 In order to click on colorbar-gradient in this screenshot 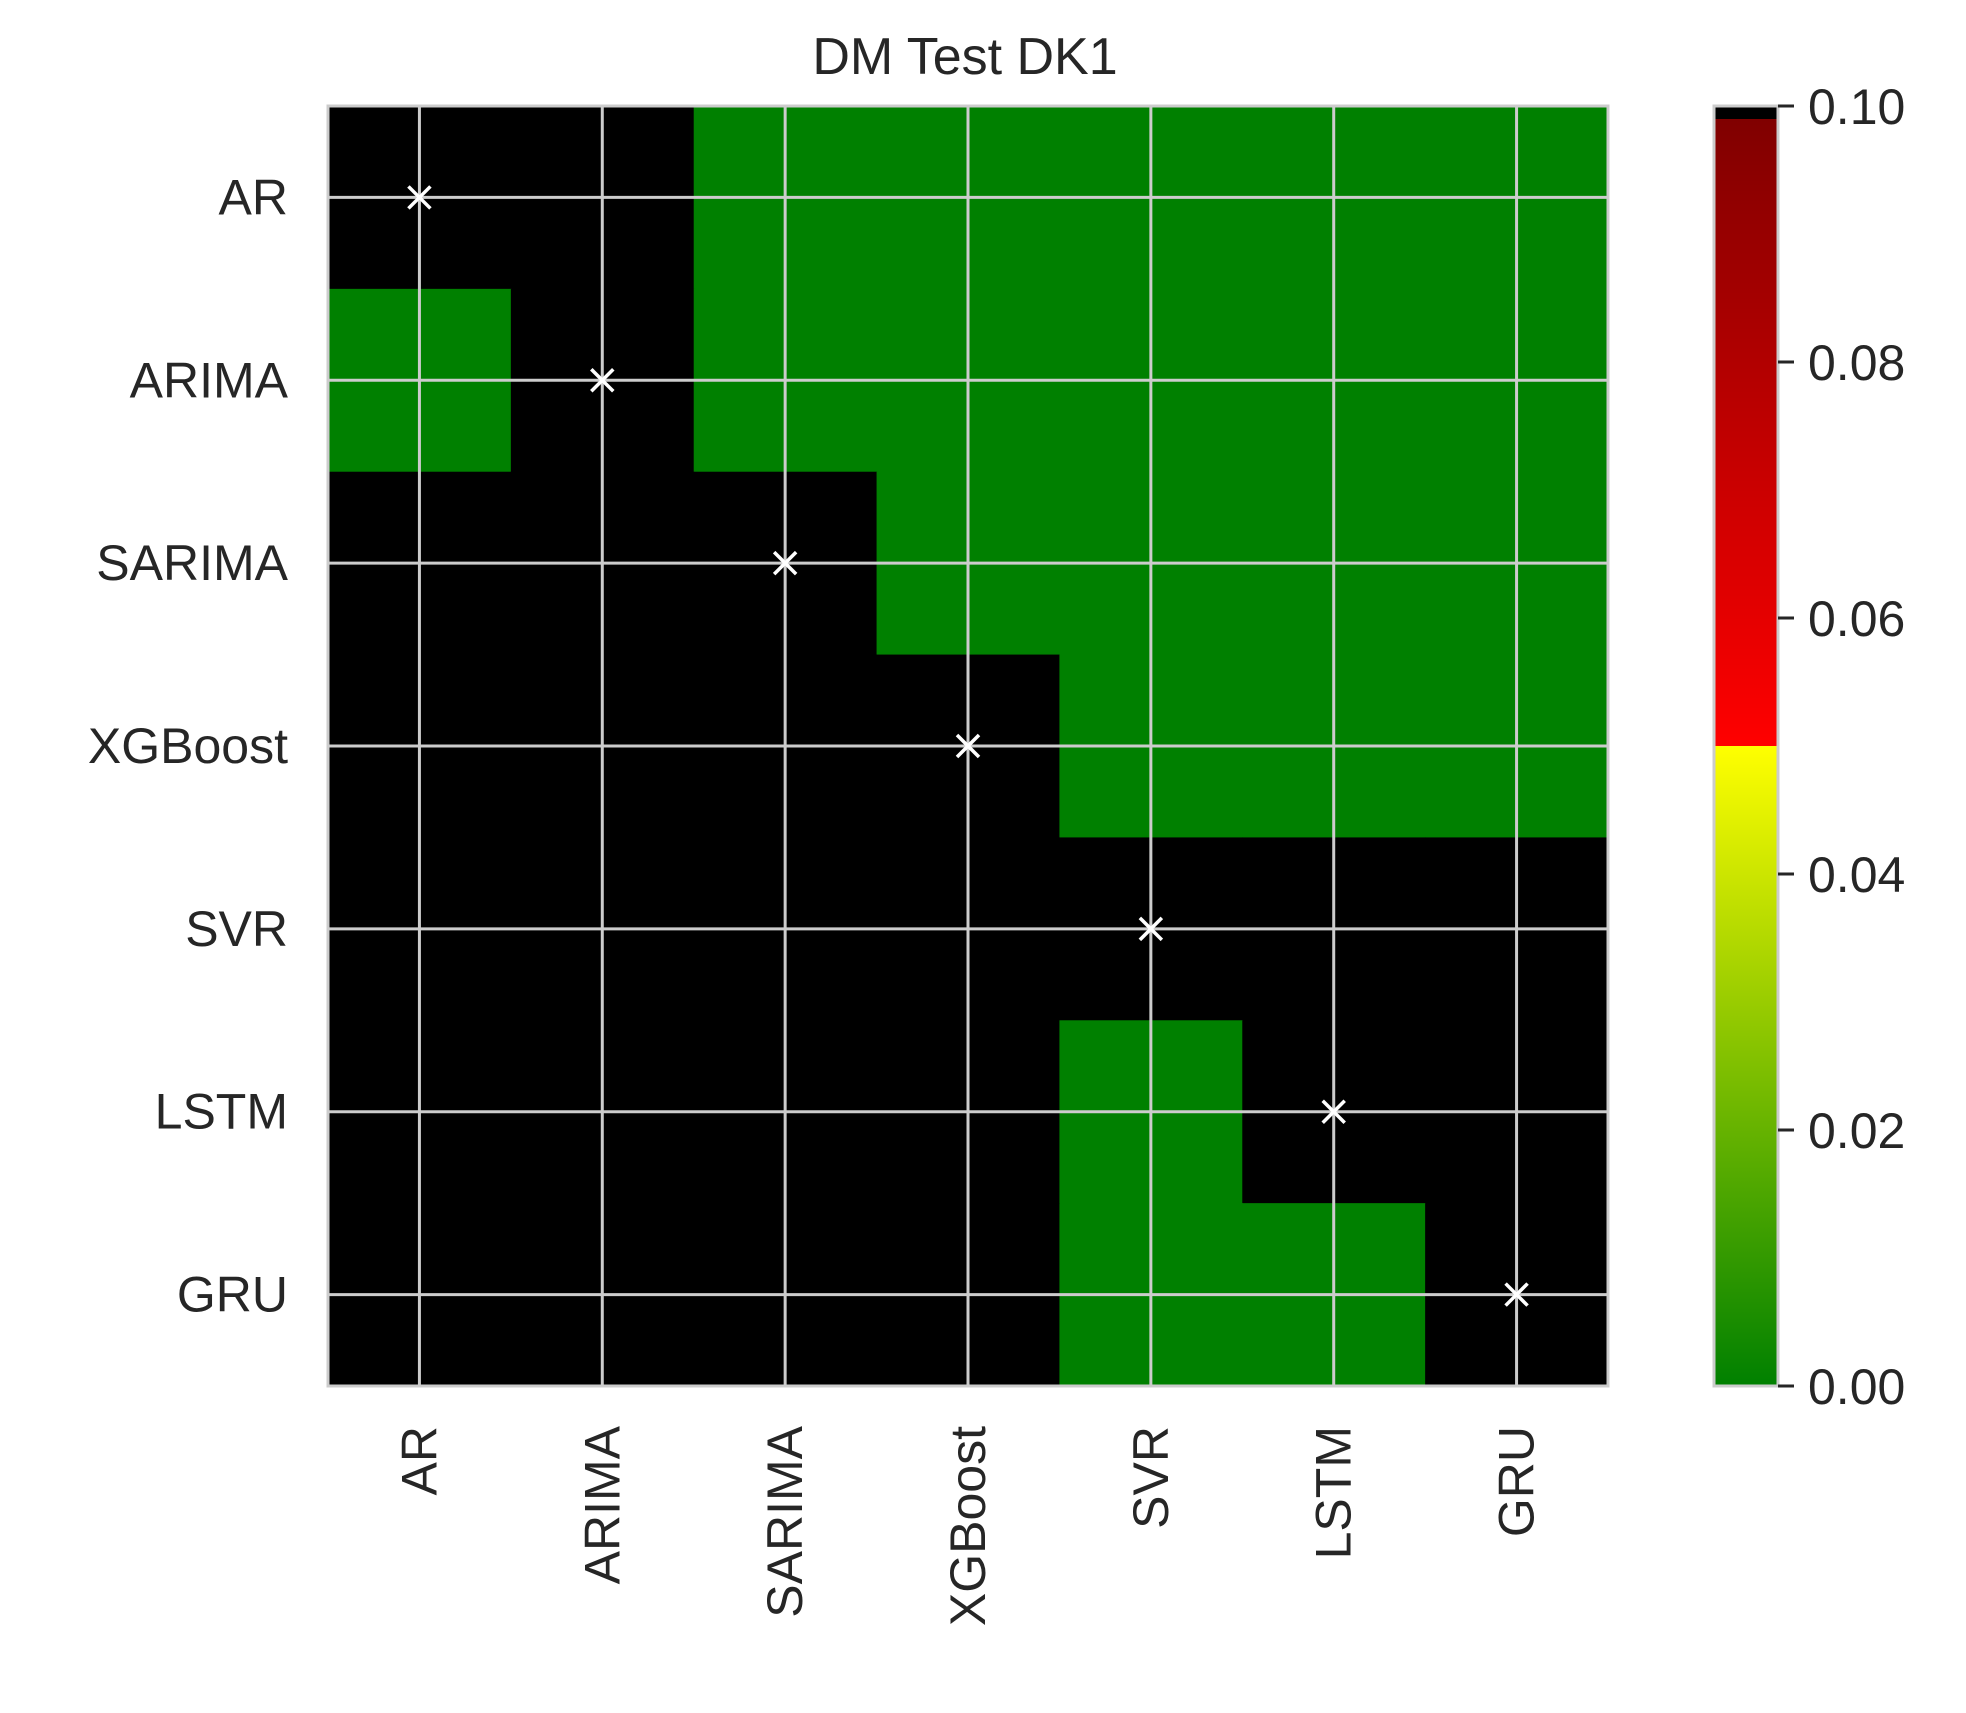, I will do `click(1746, 746)`.